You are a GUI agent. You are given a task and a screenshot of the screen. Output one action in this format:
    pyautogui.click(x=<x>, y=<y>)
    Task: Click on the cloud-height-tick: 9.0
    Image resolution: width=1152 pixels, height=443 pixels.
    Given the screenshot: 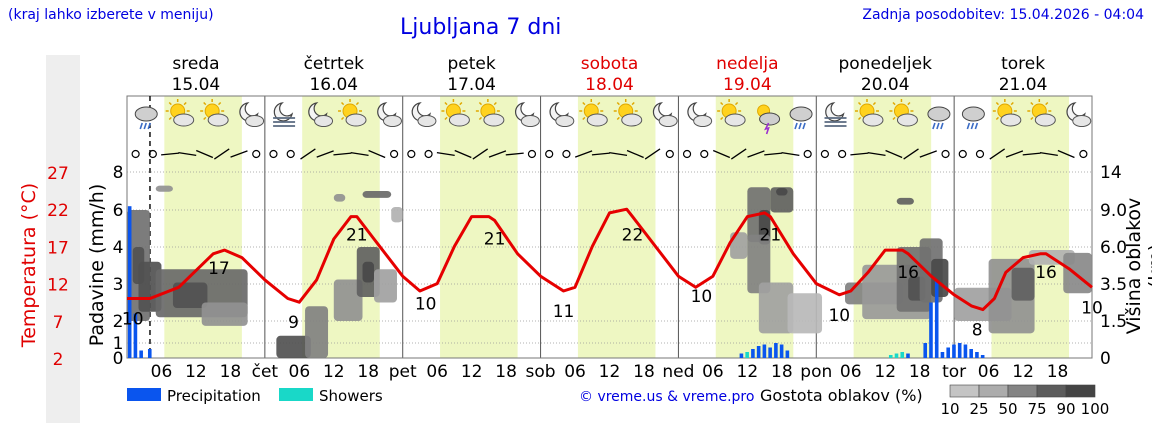 What is the action you would take?
    pyautogui.click(x=1113, y=211)
    